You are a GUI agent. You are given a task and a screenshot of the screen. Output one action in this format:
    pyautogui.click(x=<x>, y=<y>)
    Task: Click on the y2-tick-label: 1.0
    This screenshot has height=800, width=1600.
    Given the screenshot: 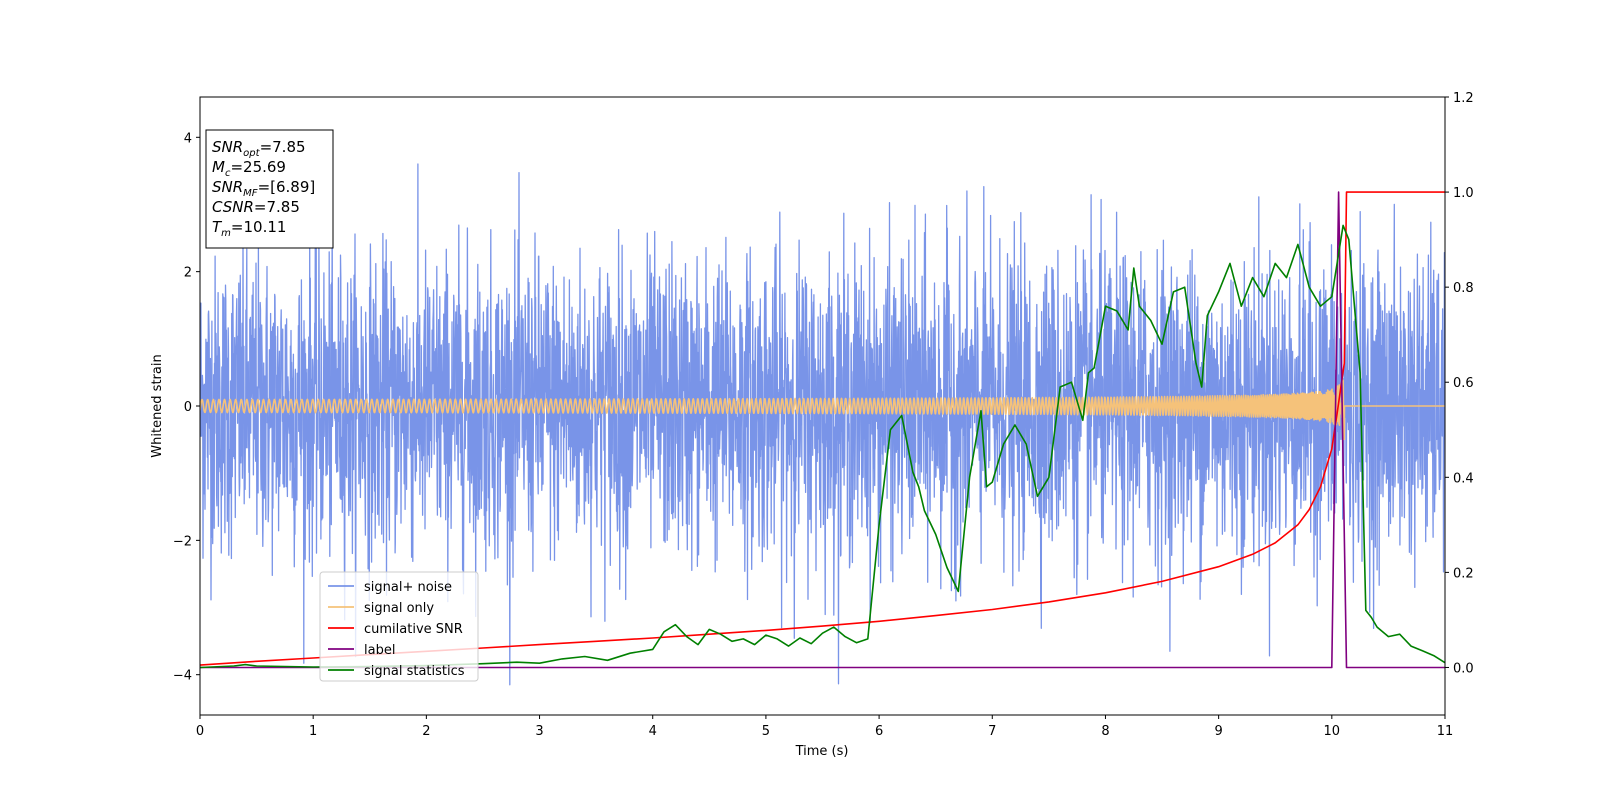 What is the action you would take?
    pyautogui.click(x=1463, y=193)
    